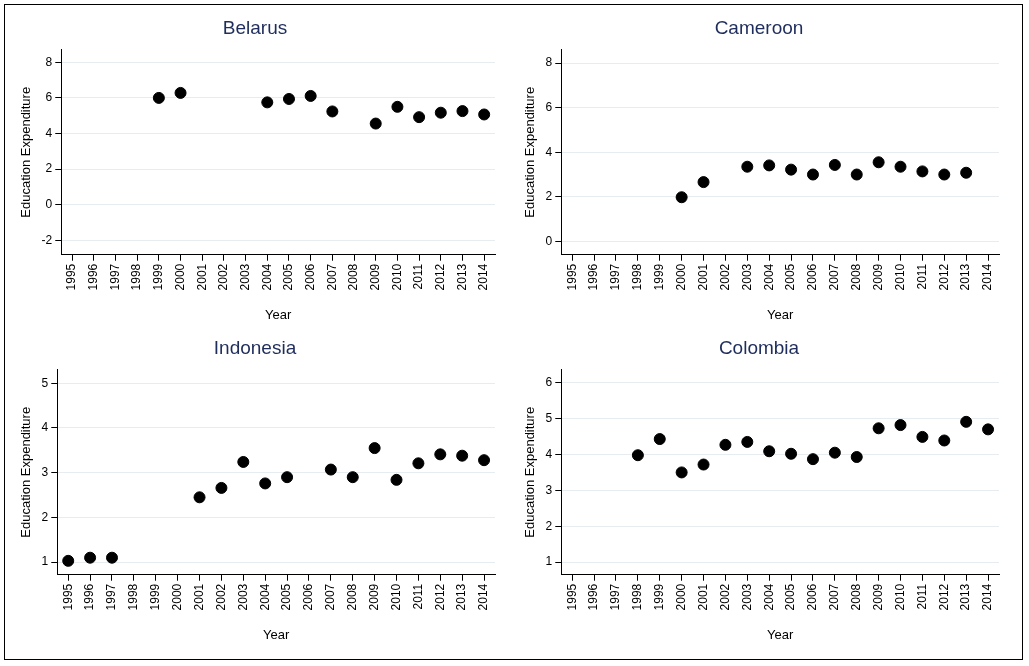 This screenshot has width=1029, height=666. What do you see at coordinates (549, 240) in the screenshot?
I see `y-tick-label: 0` at bounding box center [549, 240].